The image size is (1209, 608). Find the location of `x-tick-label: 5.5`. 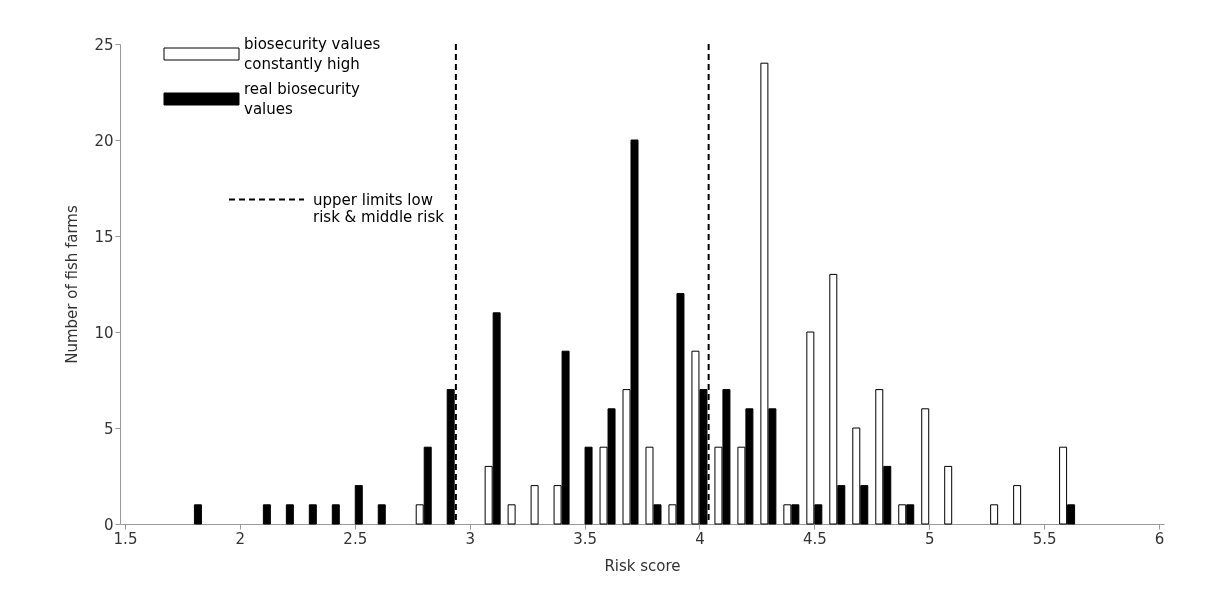

x-tick-label: 5.5 is located at coordinates (1044, 538).